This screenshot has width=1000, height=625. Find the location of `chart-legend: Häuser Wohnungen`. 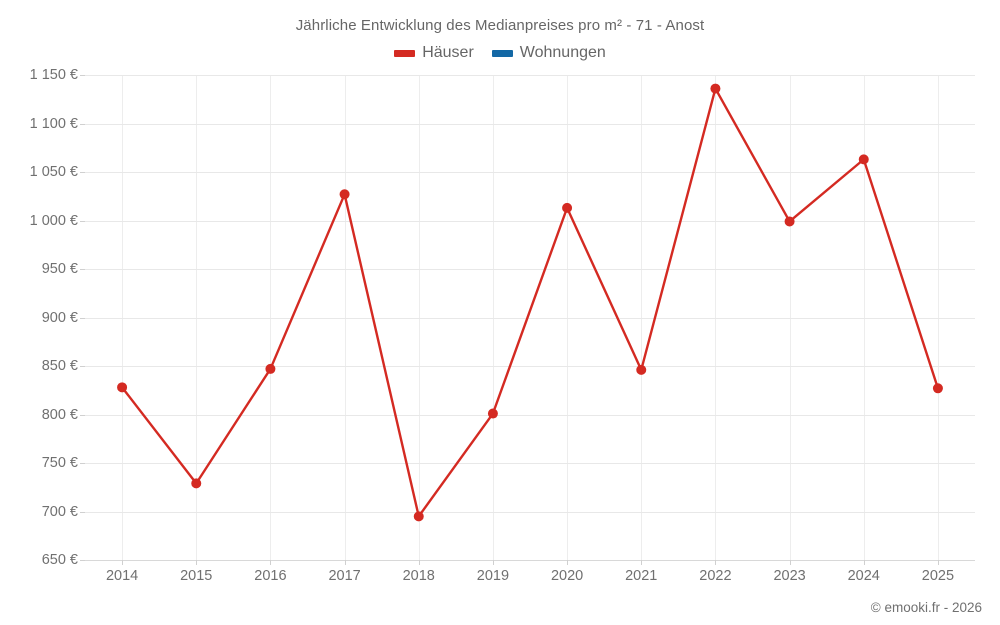

chart-legend: Häuser Wohnungen is located at coordinates (500, 53).